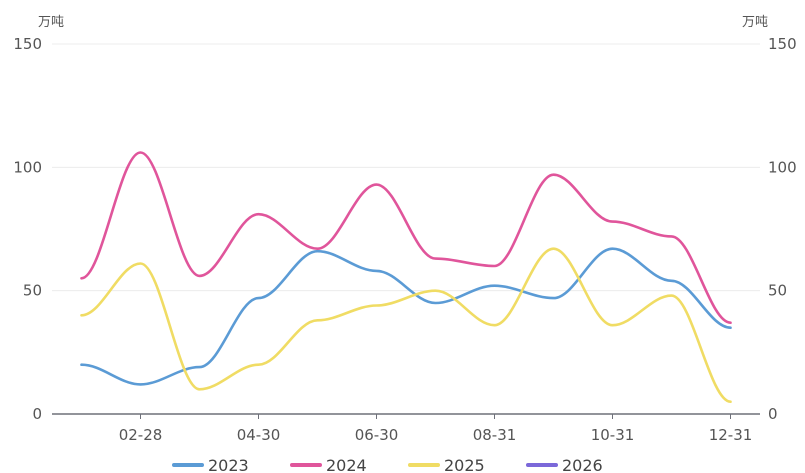  What do you see at coordinates (782, 167) in the screenshot?
I see `y-tick-label-right: 100` at bounding box center [782, 167].